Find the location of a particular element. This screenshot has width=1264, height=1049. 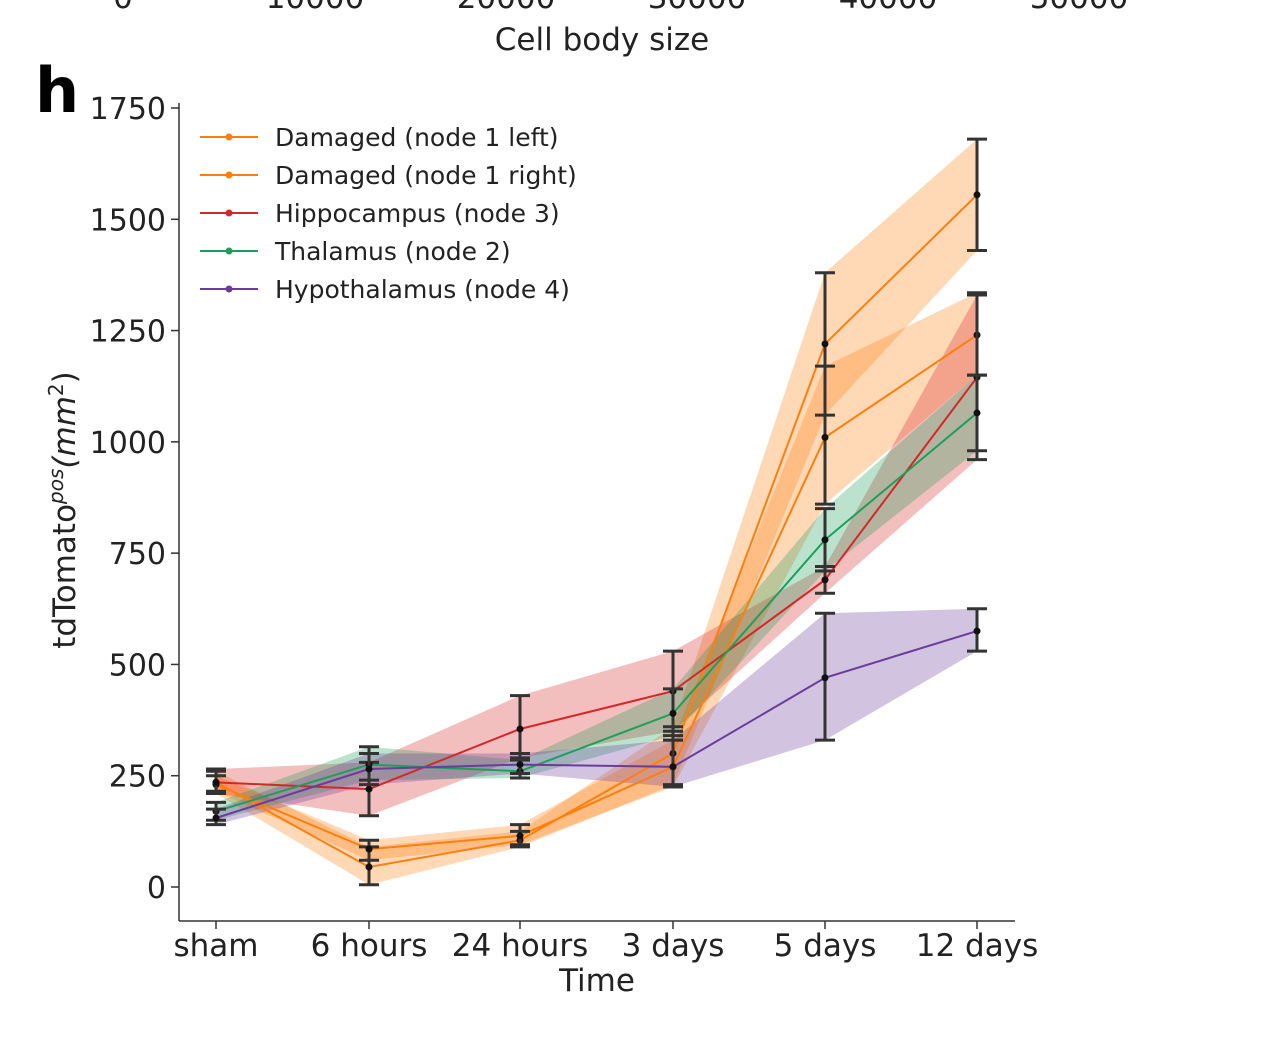

panel-label: h is located at coordinates (57, 90).